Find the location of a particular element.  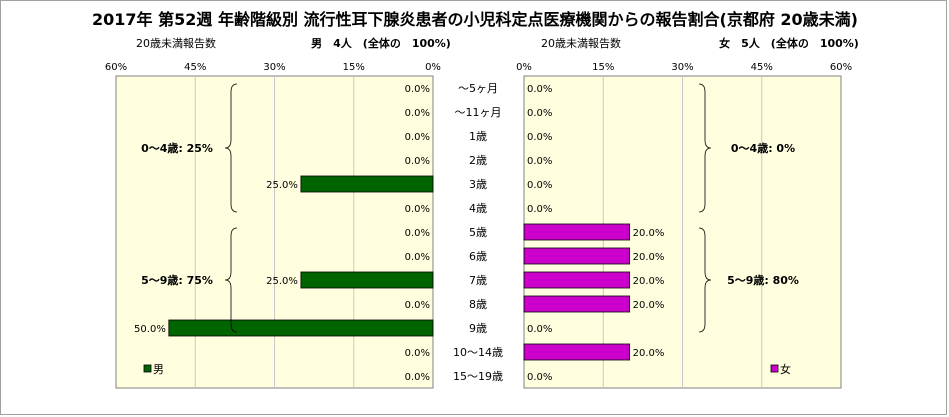

category-label: 1歳 is located at coordinates (478, 136).